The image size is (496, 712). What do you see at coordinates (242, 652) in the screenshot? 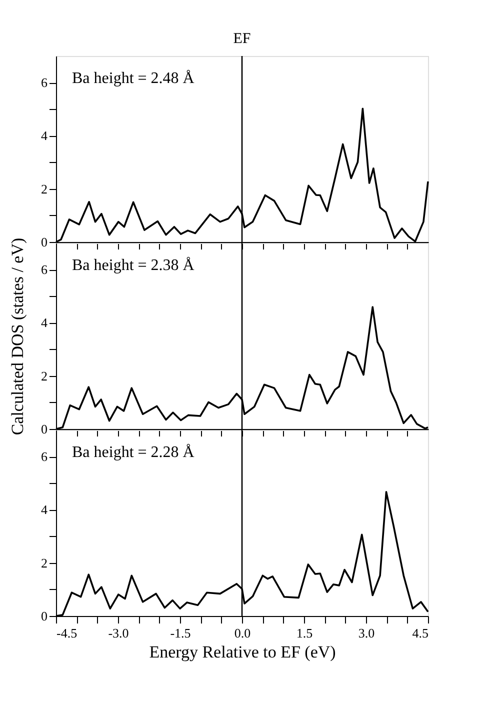
I see `x-axis-title: Energy Relative to EF (eV)` at bounding box center [242, 652].